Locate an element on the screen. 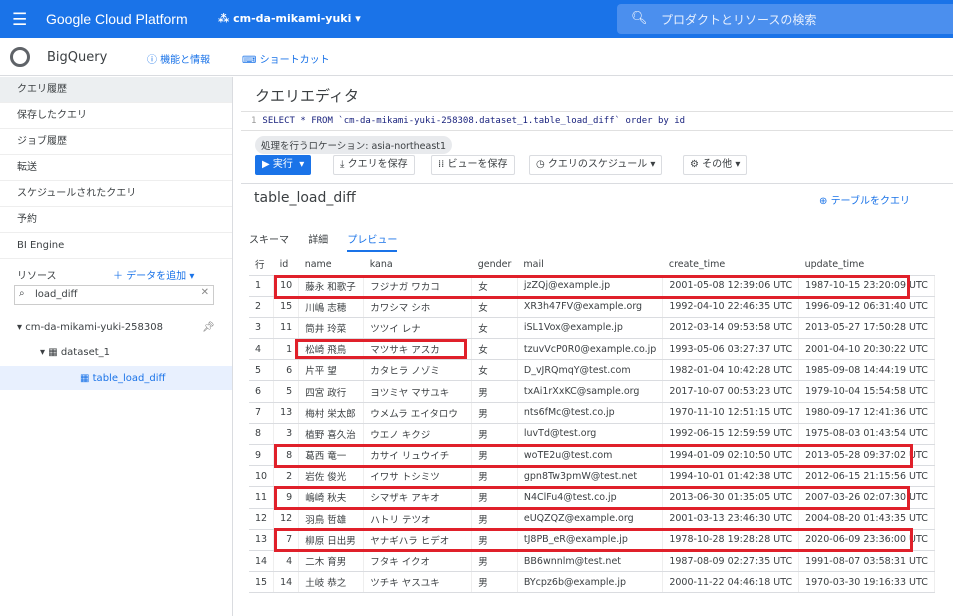  tab-details: 詳細 is located at coordinates (318, 240).